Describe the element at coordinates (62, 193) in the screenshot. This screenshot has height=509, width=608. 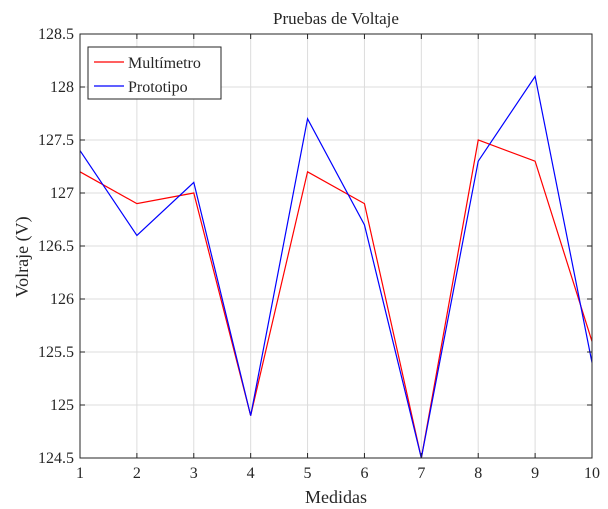
I see `y-tick-label: 127` at that location.